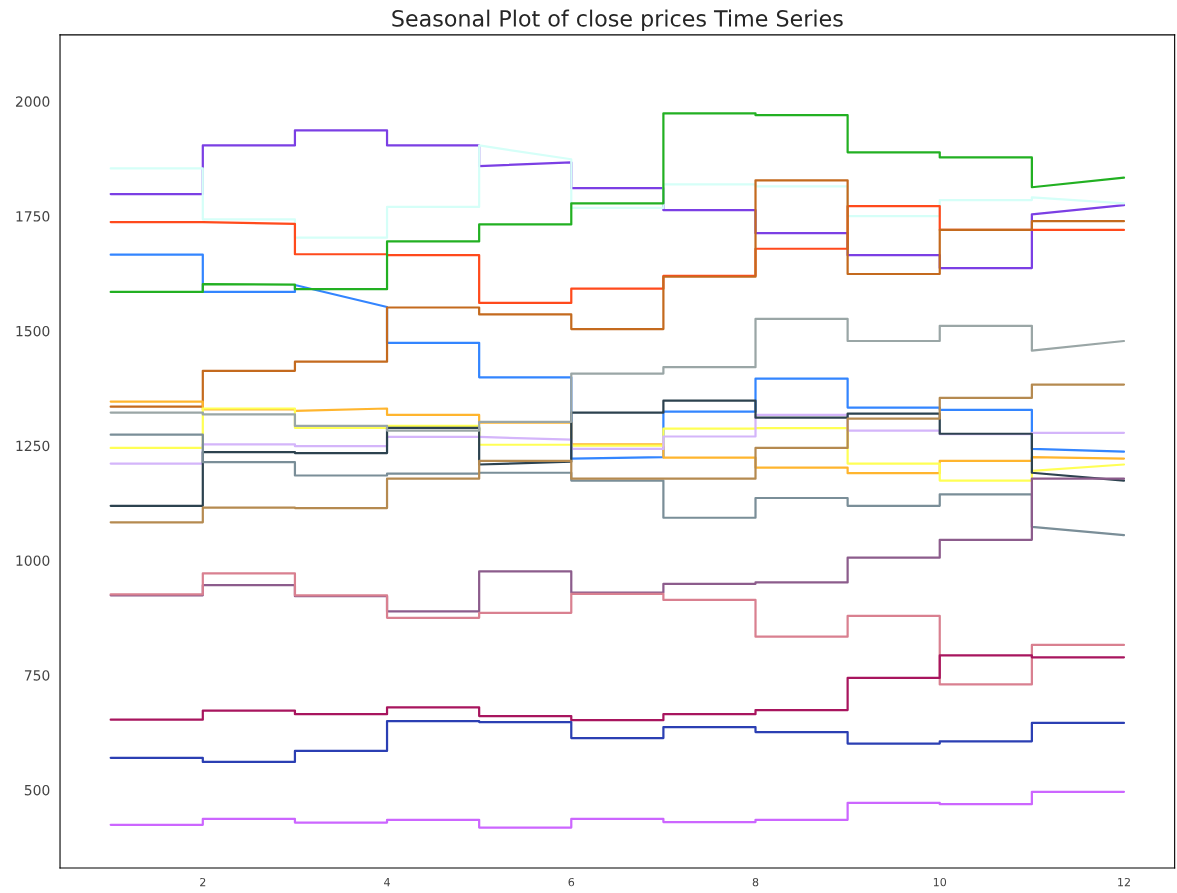 The width and height of the screenshot is (1177, 893). I want to click on x-tick-label: 12, so click(1124, 882).